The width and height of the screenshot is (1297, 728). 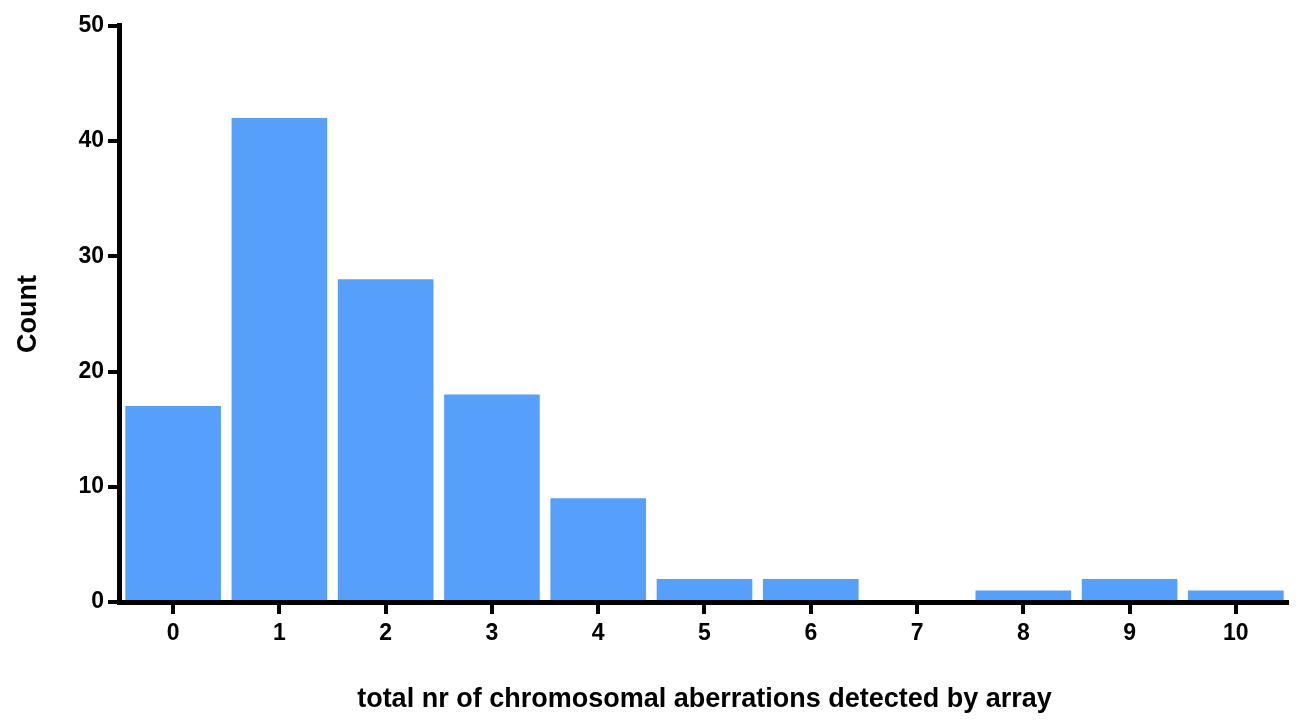 I want to click on y-tick-label: 50, so click(x=91, y=24).